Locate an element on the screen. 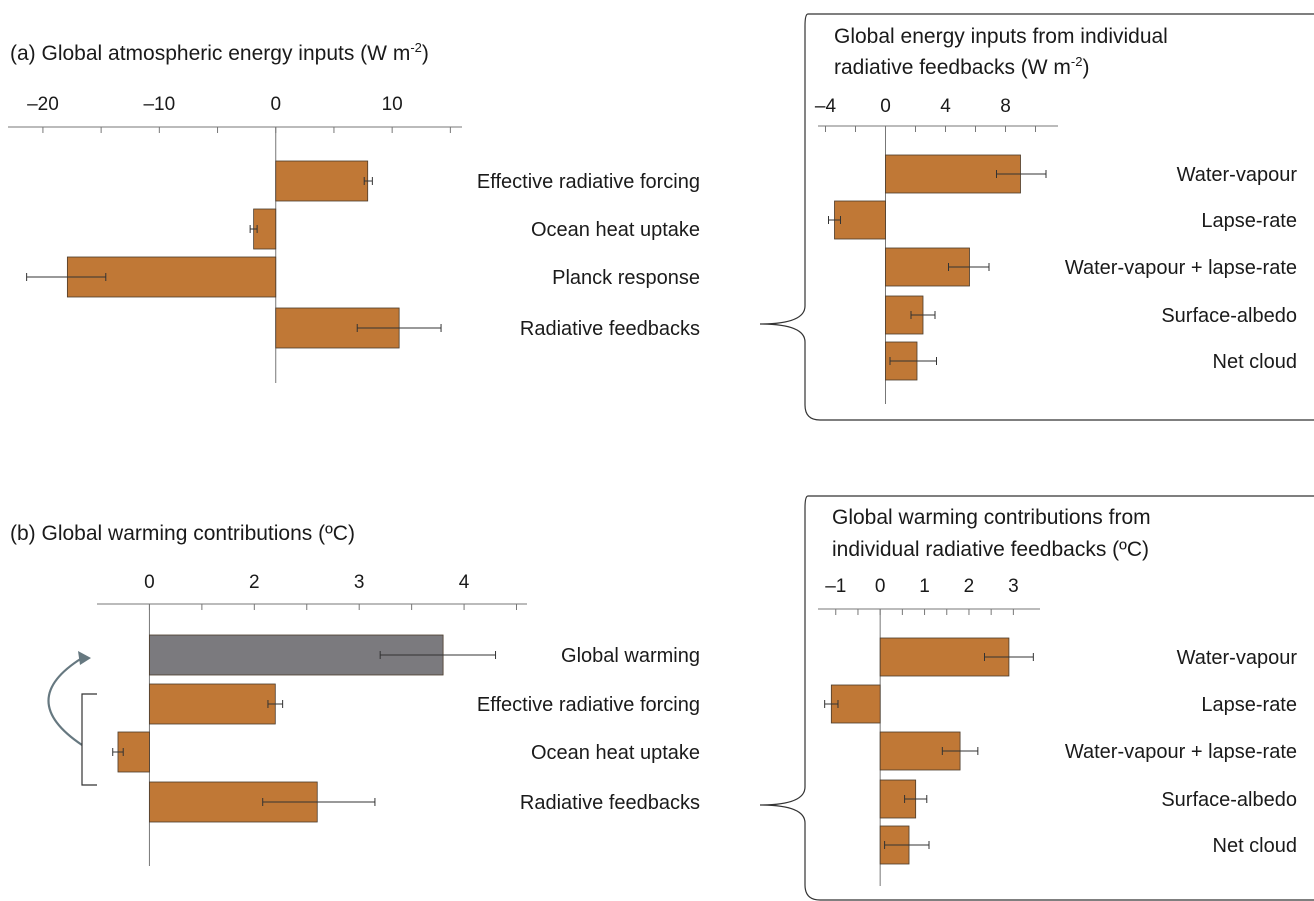 Image resolution: width=1314 pixels, height=901 pixels. category-label: Global warming is located at coordinates (630, 656).